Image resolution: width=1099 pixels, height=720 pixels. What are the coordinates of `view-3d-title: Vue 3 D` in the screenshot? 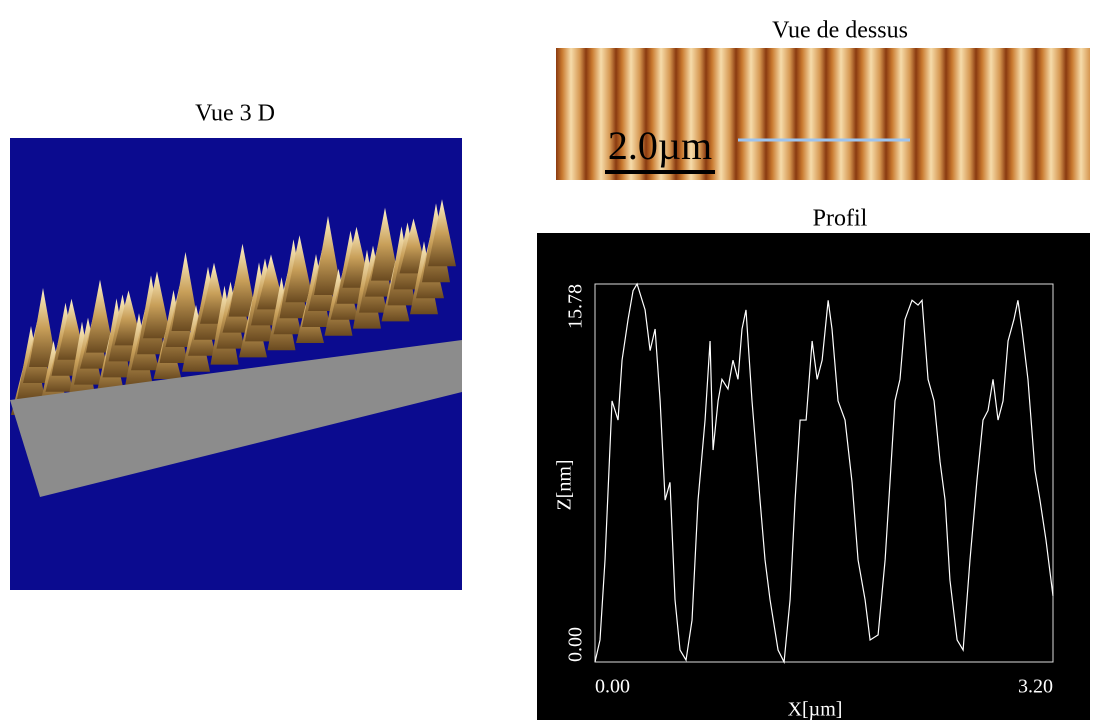 It's located at (235, 114).